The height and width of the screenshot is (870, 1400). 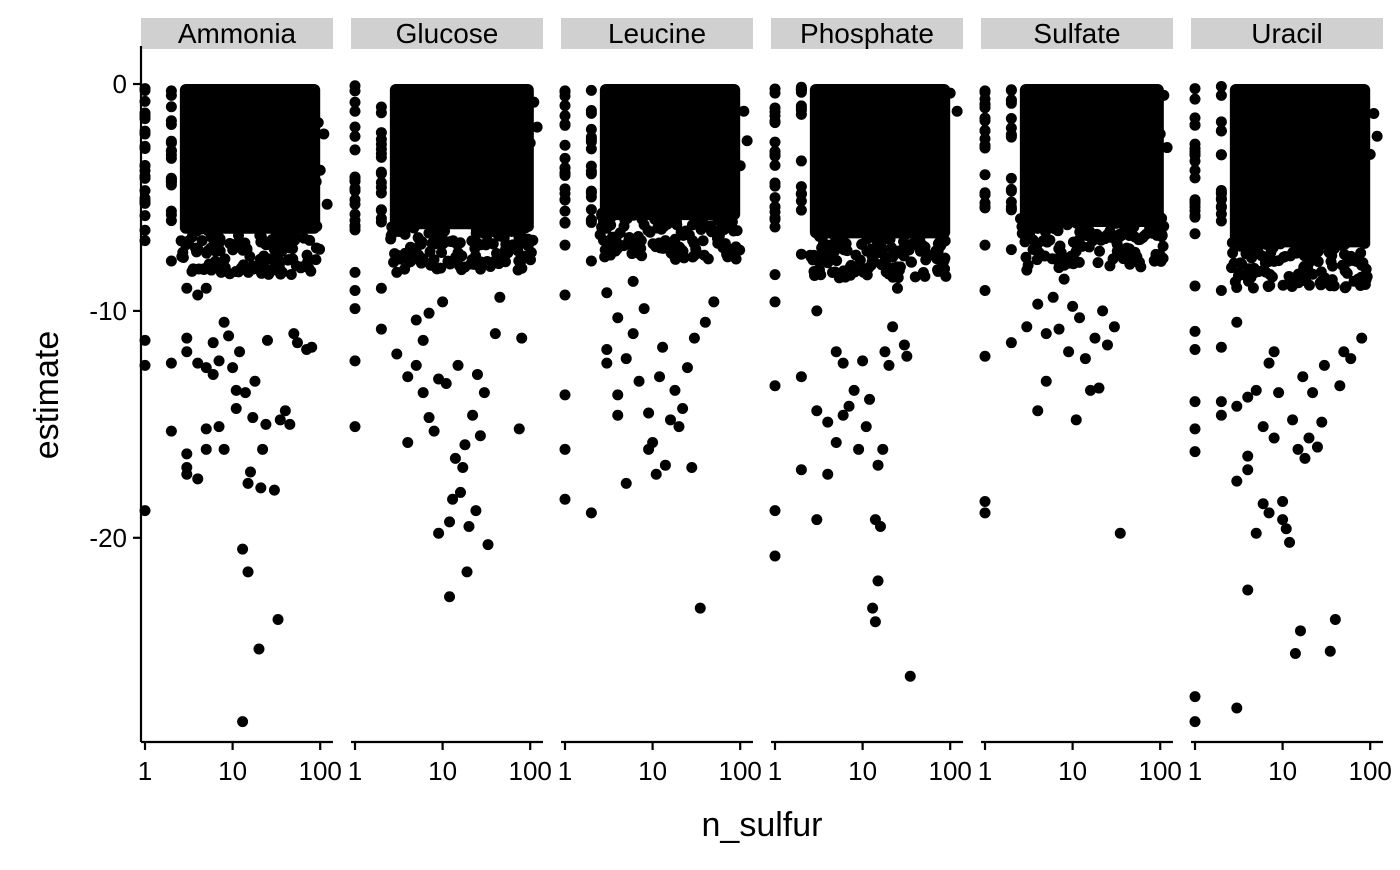 What do you see at coordinates (880, 161) in the screenshot?
I see `dense-band` at bounding box center [880, 161].